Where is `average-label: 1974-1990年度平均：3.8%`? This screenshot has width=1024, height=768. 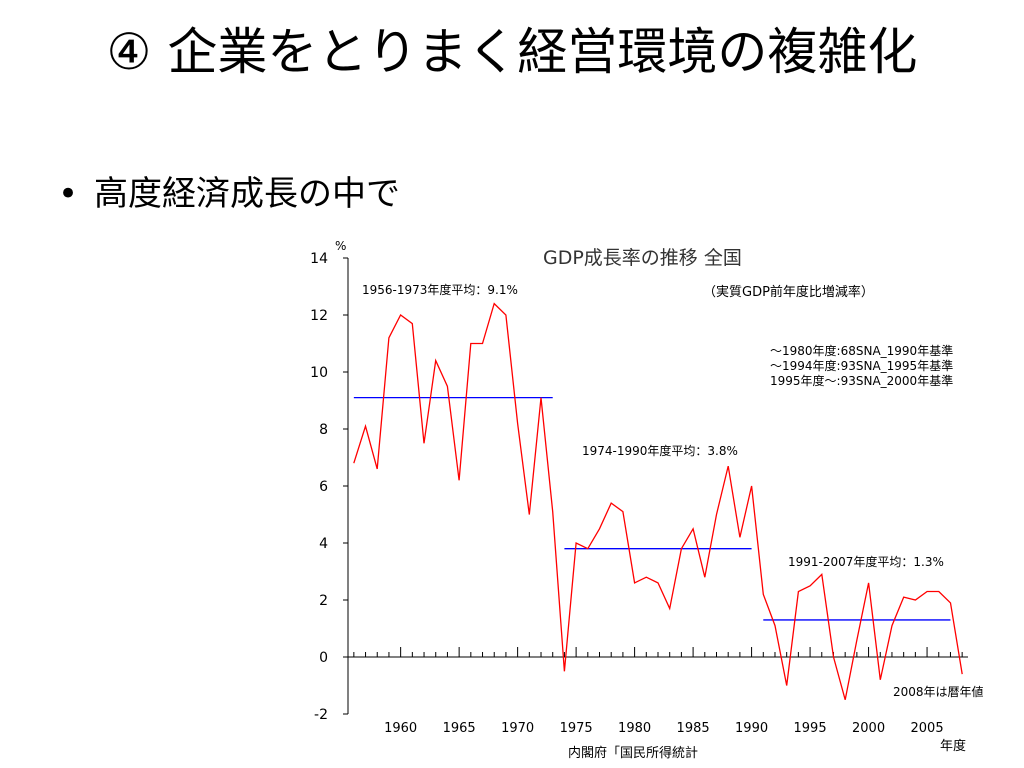
average-label: 1974-1990年度平均：3.8% is located at coordinates (660, 450).